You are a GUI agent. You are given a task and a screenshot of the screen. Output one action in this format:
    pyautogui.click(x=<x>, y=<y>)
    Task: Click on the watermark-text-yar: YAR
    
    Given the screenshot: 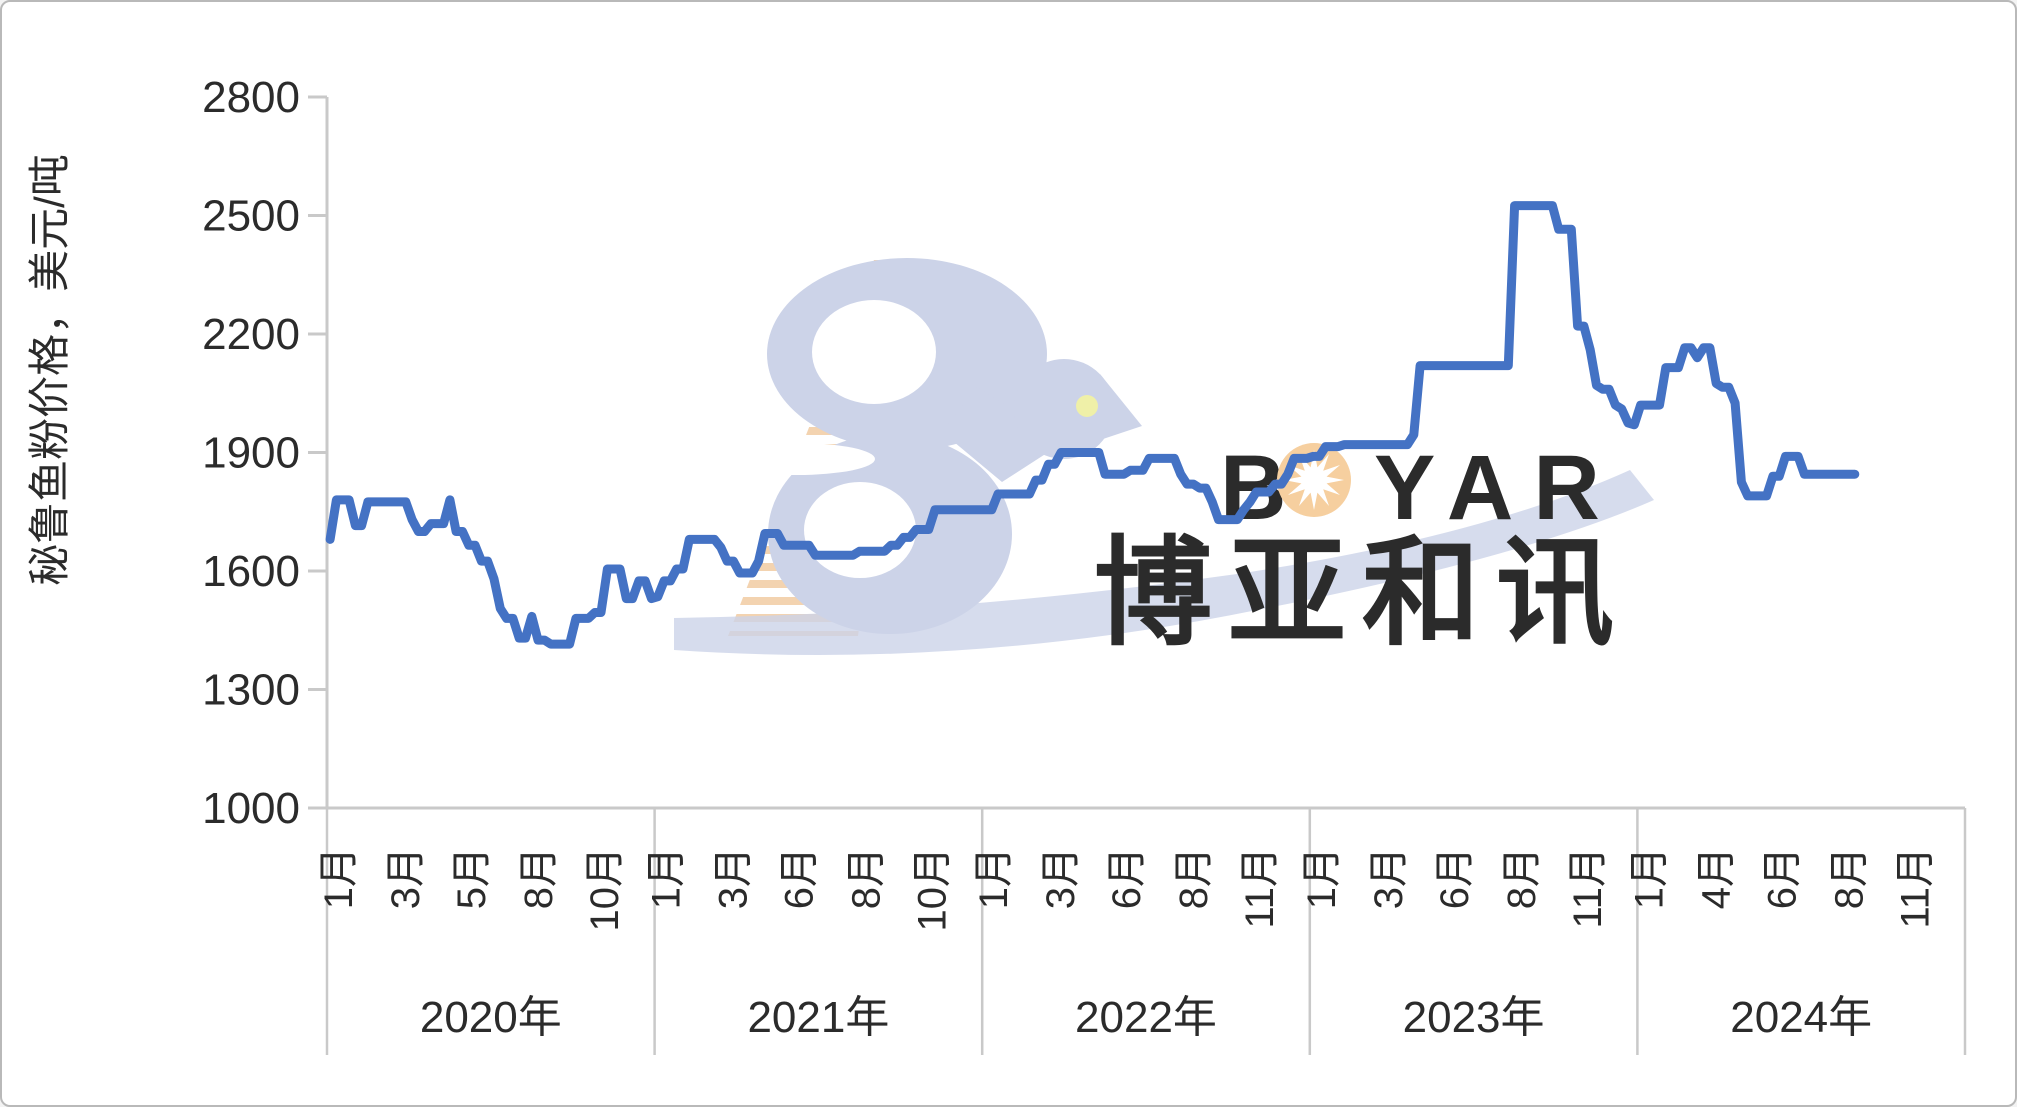 What is the action you would take?
    pyautogui.click(x=1497, y=488)
    